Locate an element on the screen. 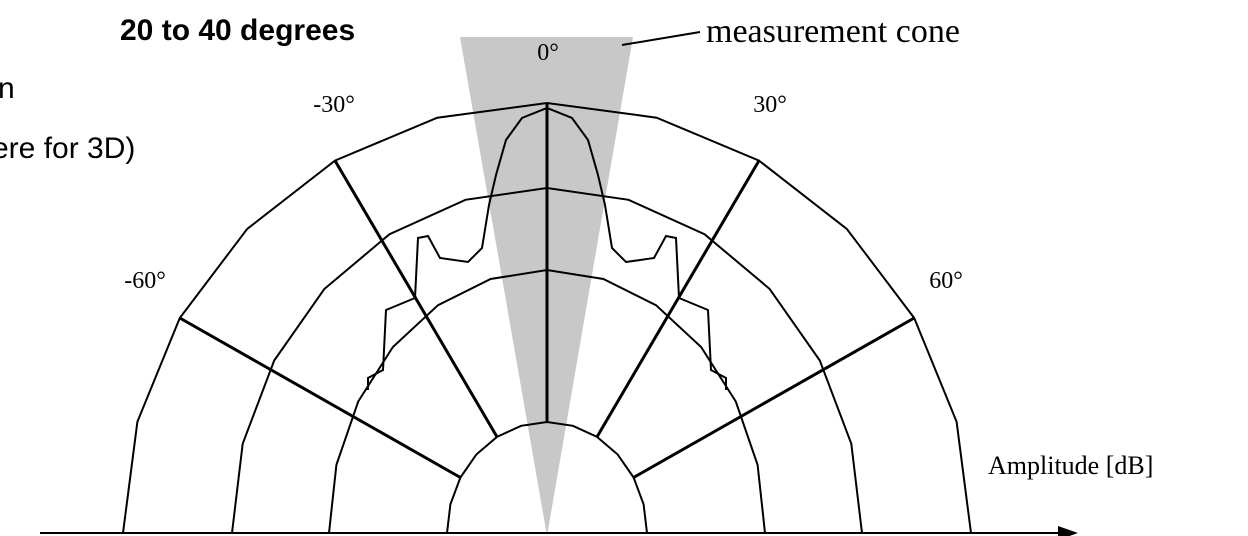 The height and width of the screenshot is (536, 1248). axis-arrowhead is located at coordinates (1068, 531).